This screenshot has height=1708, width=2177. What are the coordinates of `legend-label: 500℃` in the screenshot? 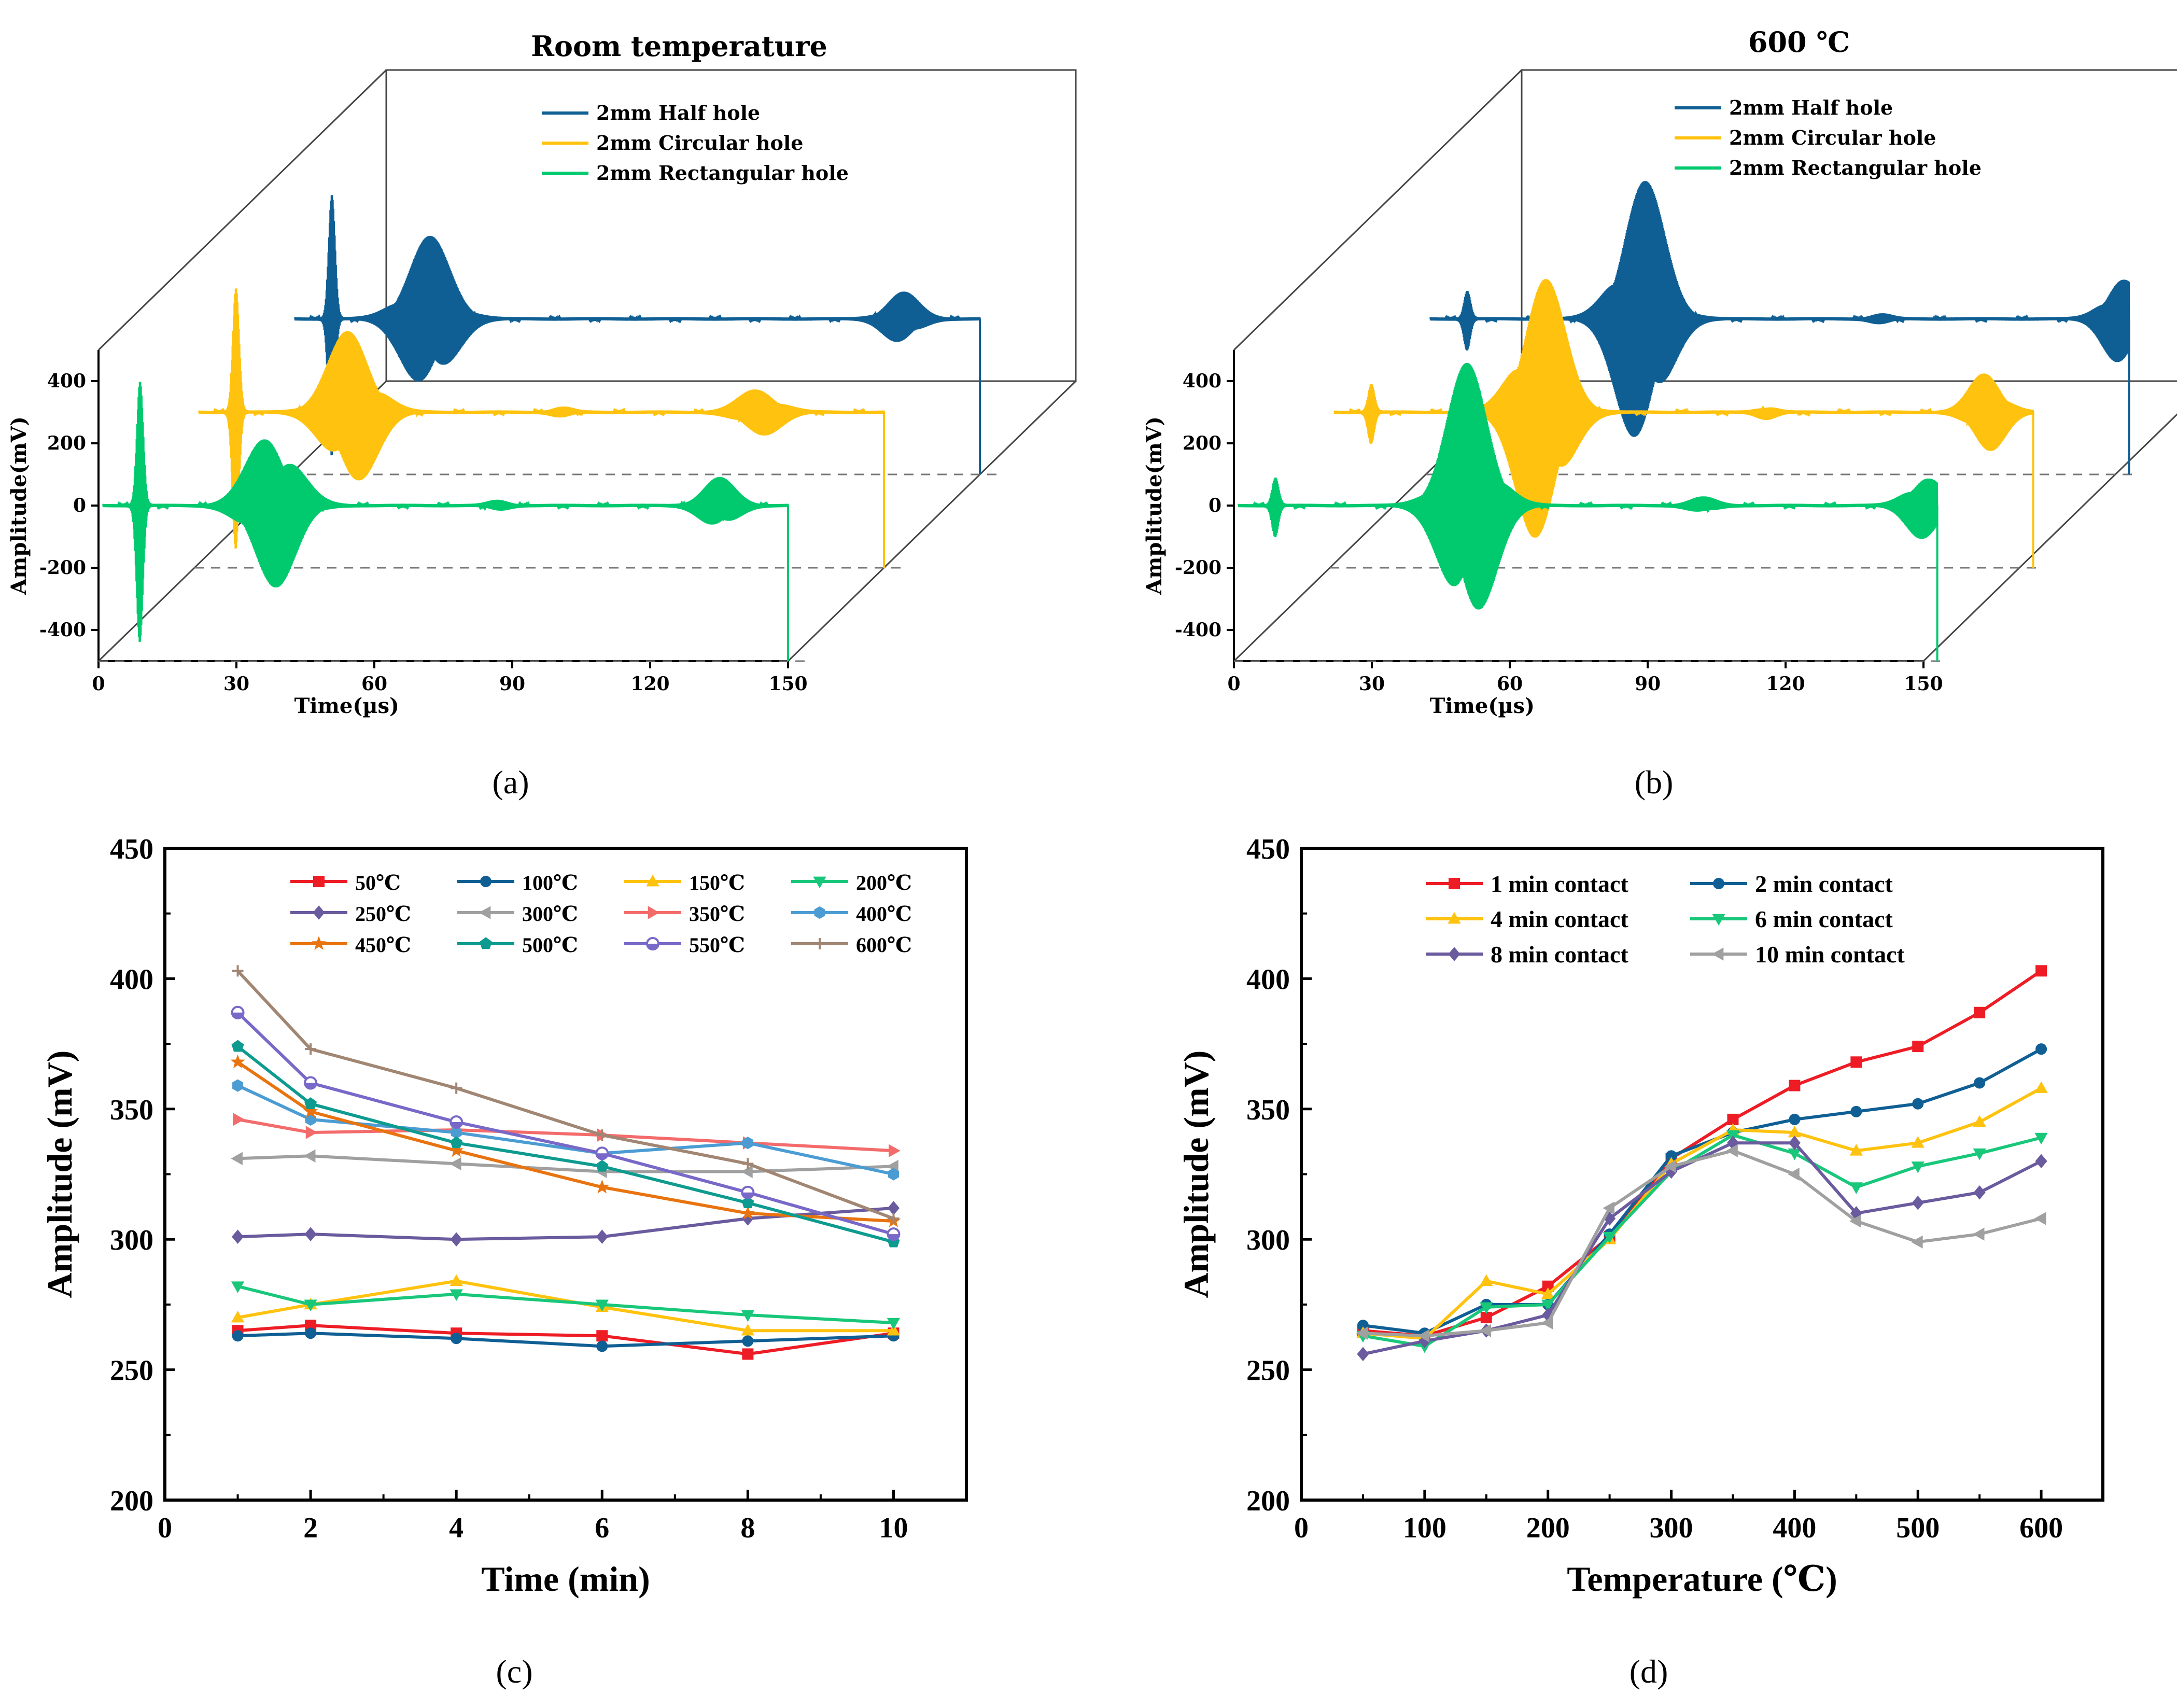 It's located at (550, 945).